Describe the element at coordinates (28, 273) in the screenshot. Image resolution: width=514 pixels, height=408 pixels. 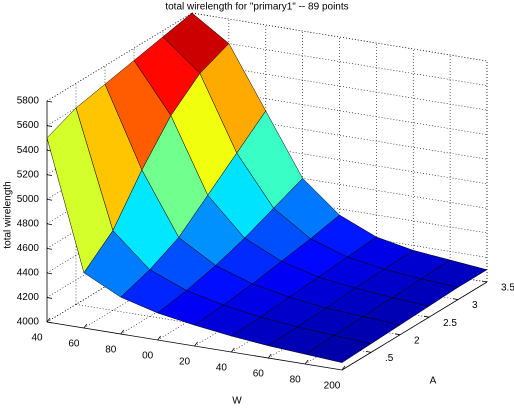
I see `z-tick-label: 4400` at that location.